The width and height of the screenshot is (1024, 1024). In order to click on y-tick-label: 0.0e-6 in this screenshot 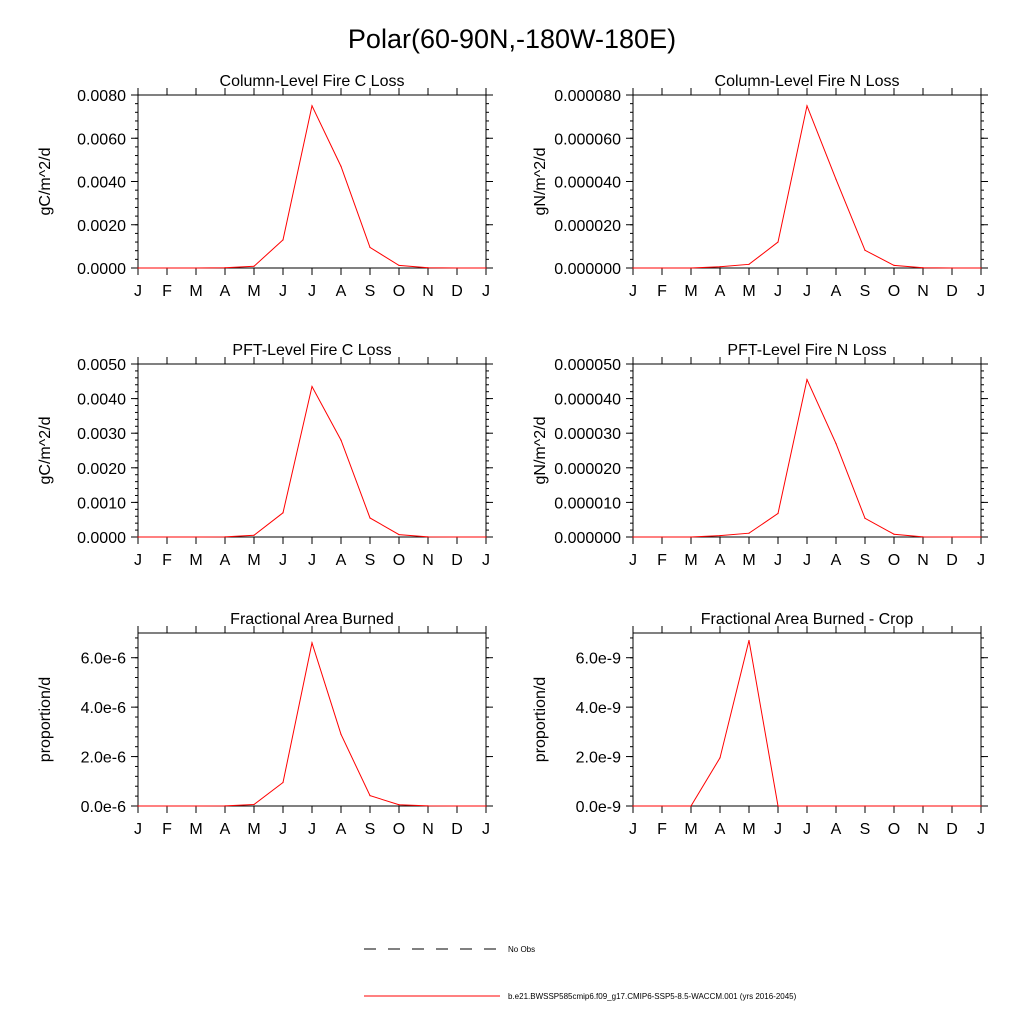, I will do `click(103, 807)`.